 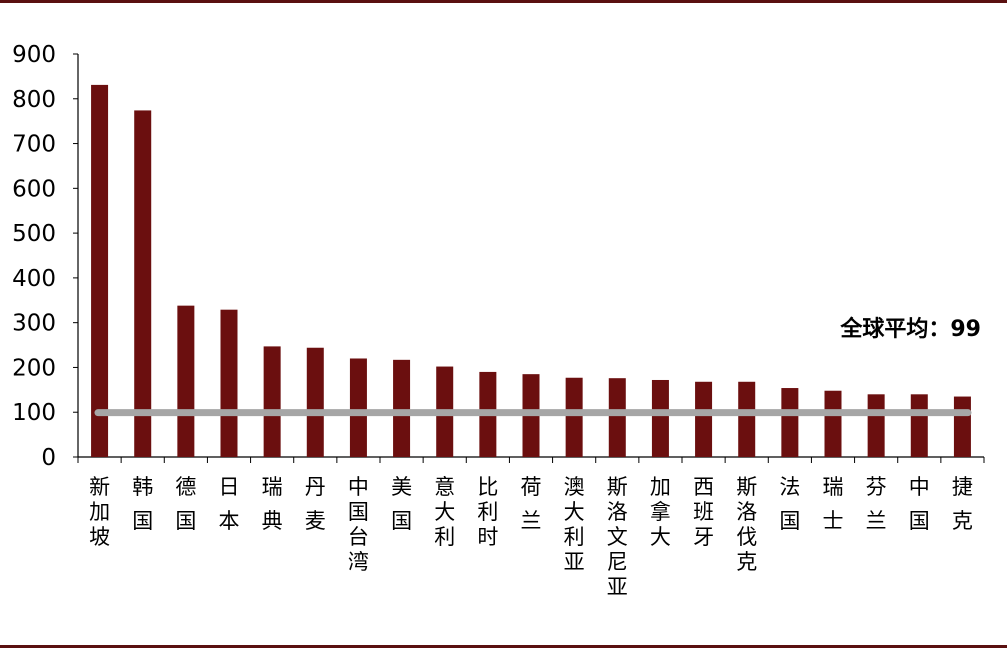 What do you see at coordinates (34, 368) in the screenshot?
I see `y-tick-label: 200` at bounding box center [34, 368].